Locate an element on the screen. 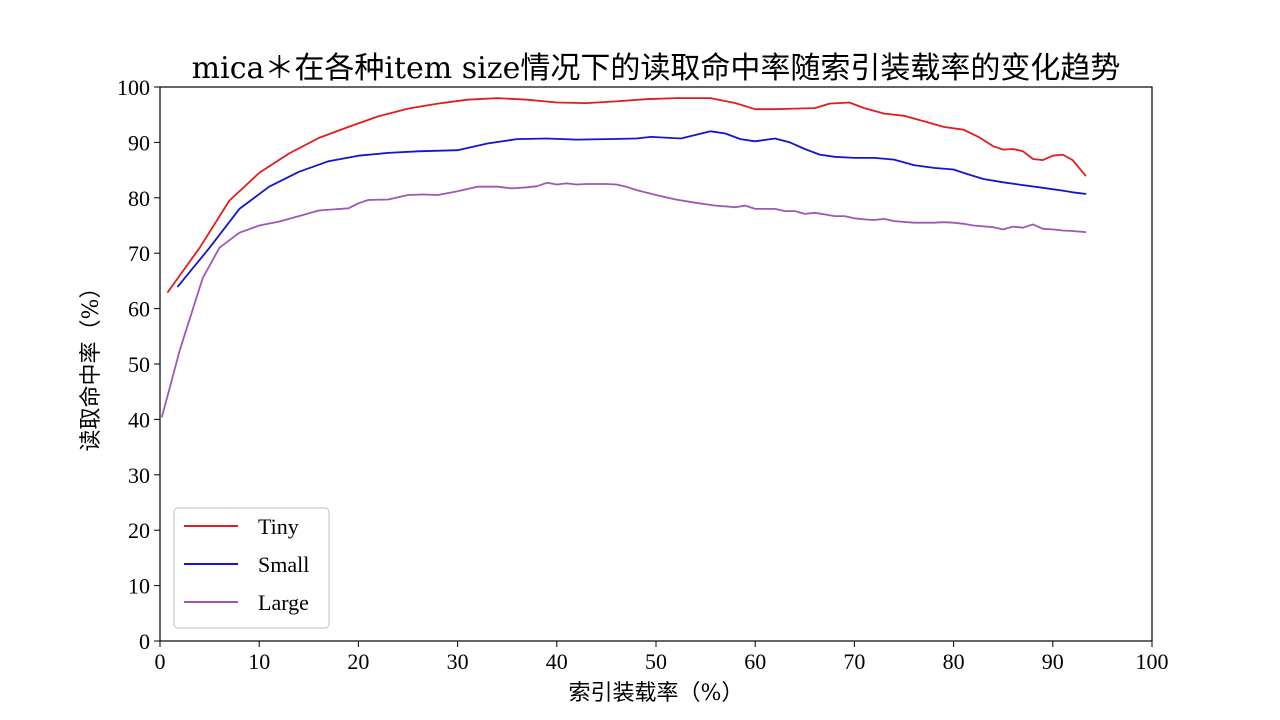  x-tick-label: 10 is located at coordinates (259, 661).